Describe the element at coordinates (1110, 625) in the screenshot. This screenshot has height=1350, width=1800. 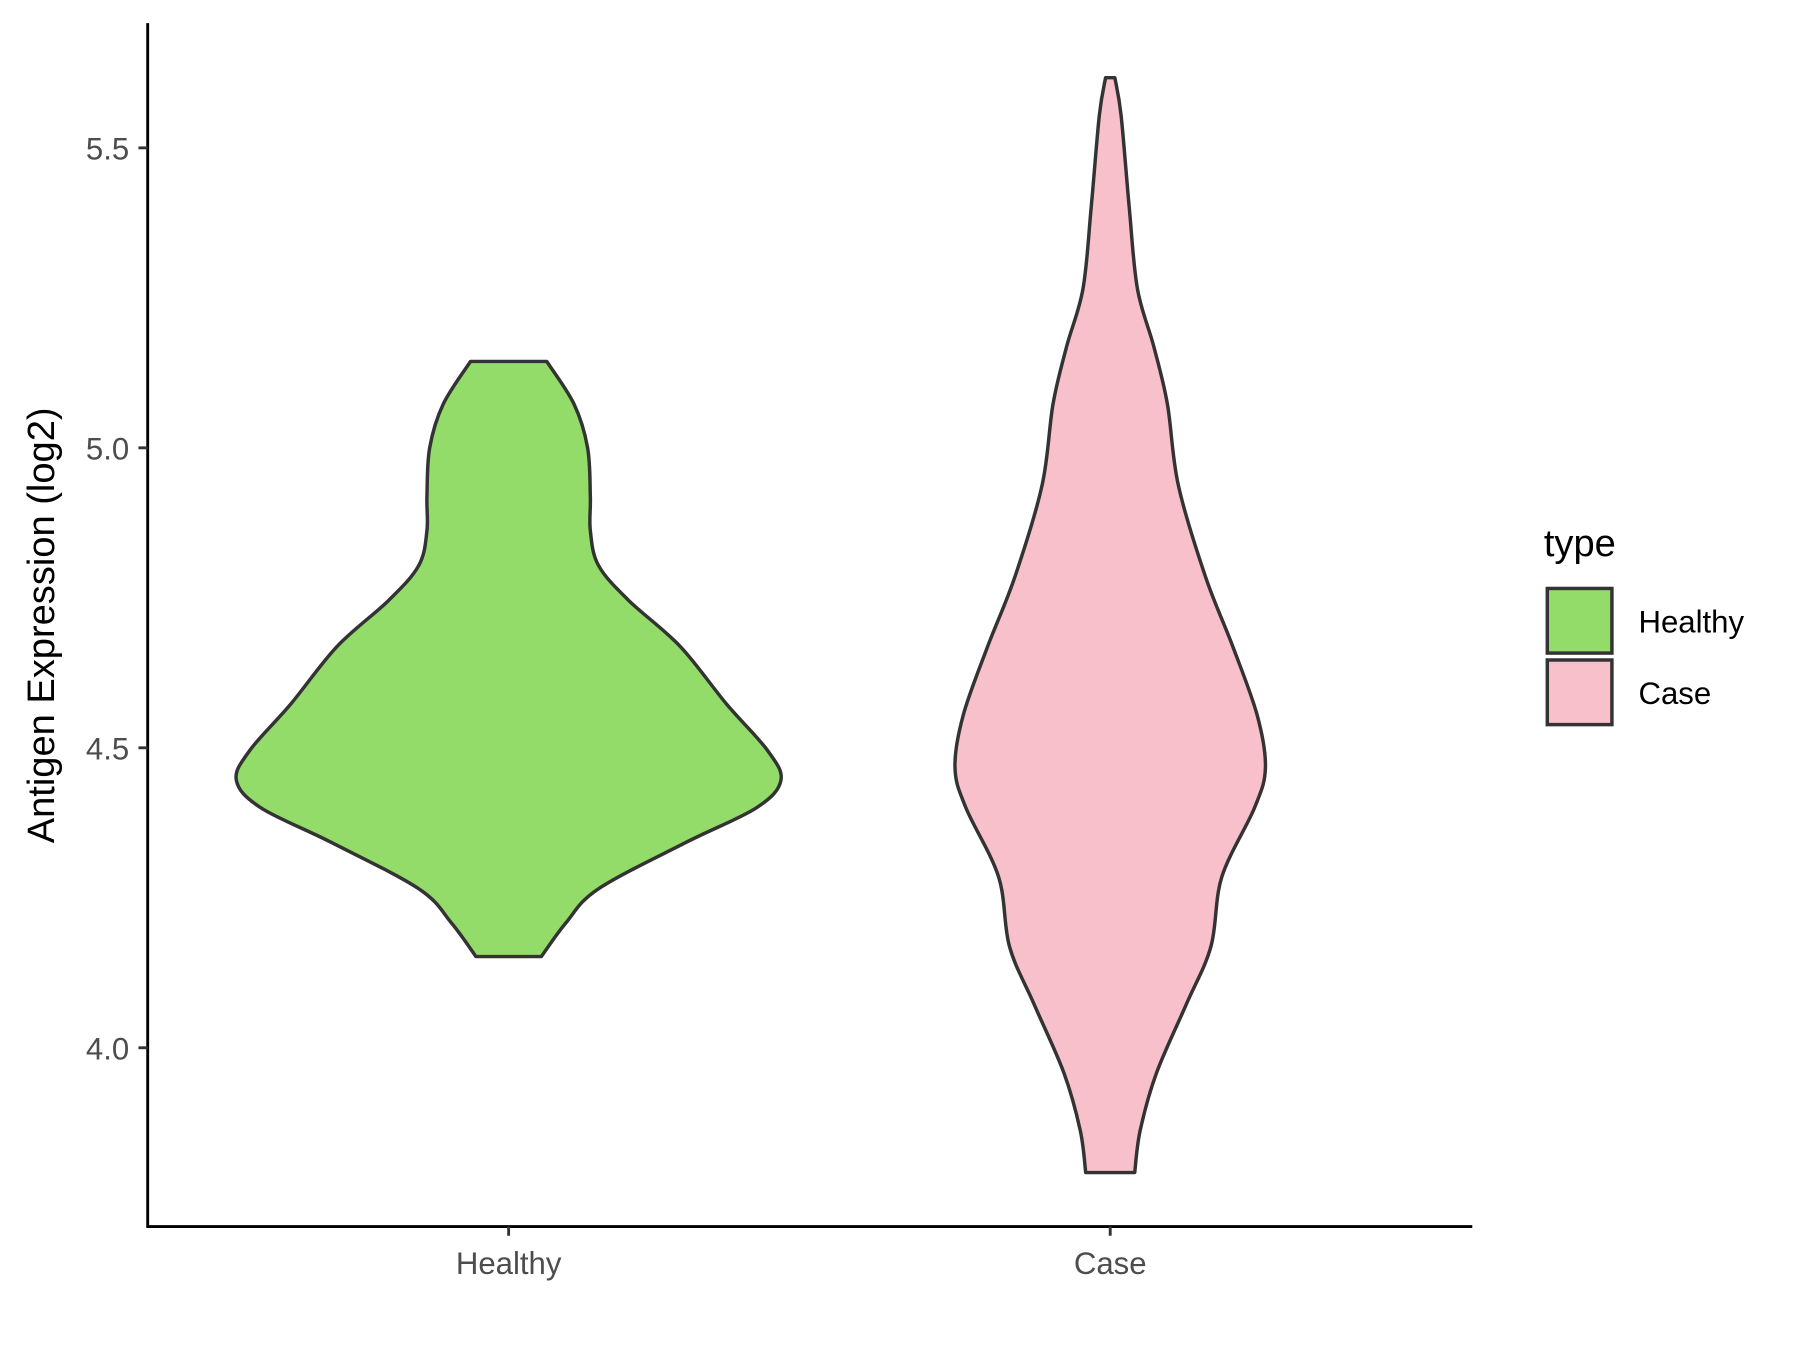
I see `violin-case` at that location.